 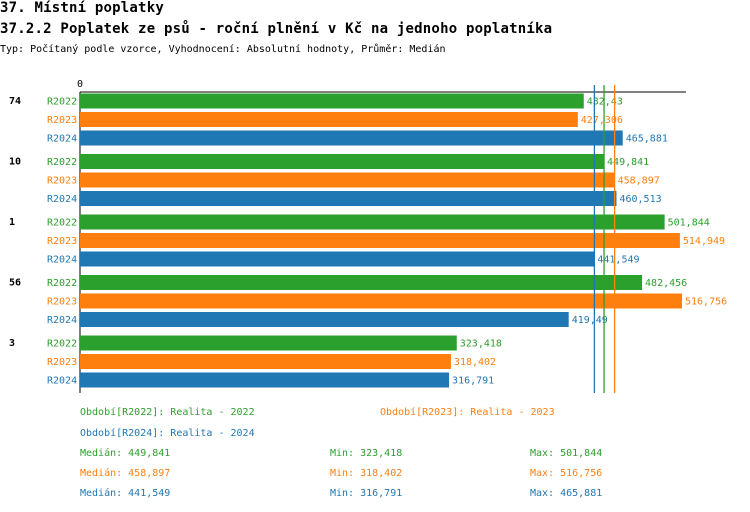 What do you see at coordinates (704, 241) in the screenshot?
I see `value-label: 514,949` at bounding box center [704, 241].